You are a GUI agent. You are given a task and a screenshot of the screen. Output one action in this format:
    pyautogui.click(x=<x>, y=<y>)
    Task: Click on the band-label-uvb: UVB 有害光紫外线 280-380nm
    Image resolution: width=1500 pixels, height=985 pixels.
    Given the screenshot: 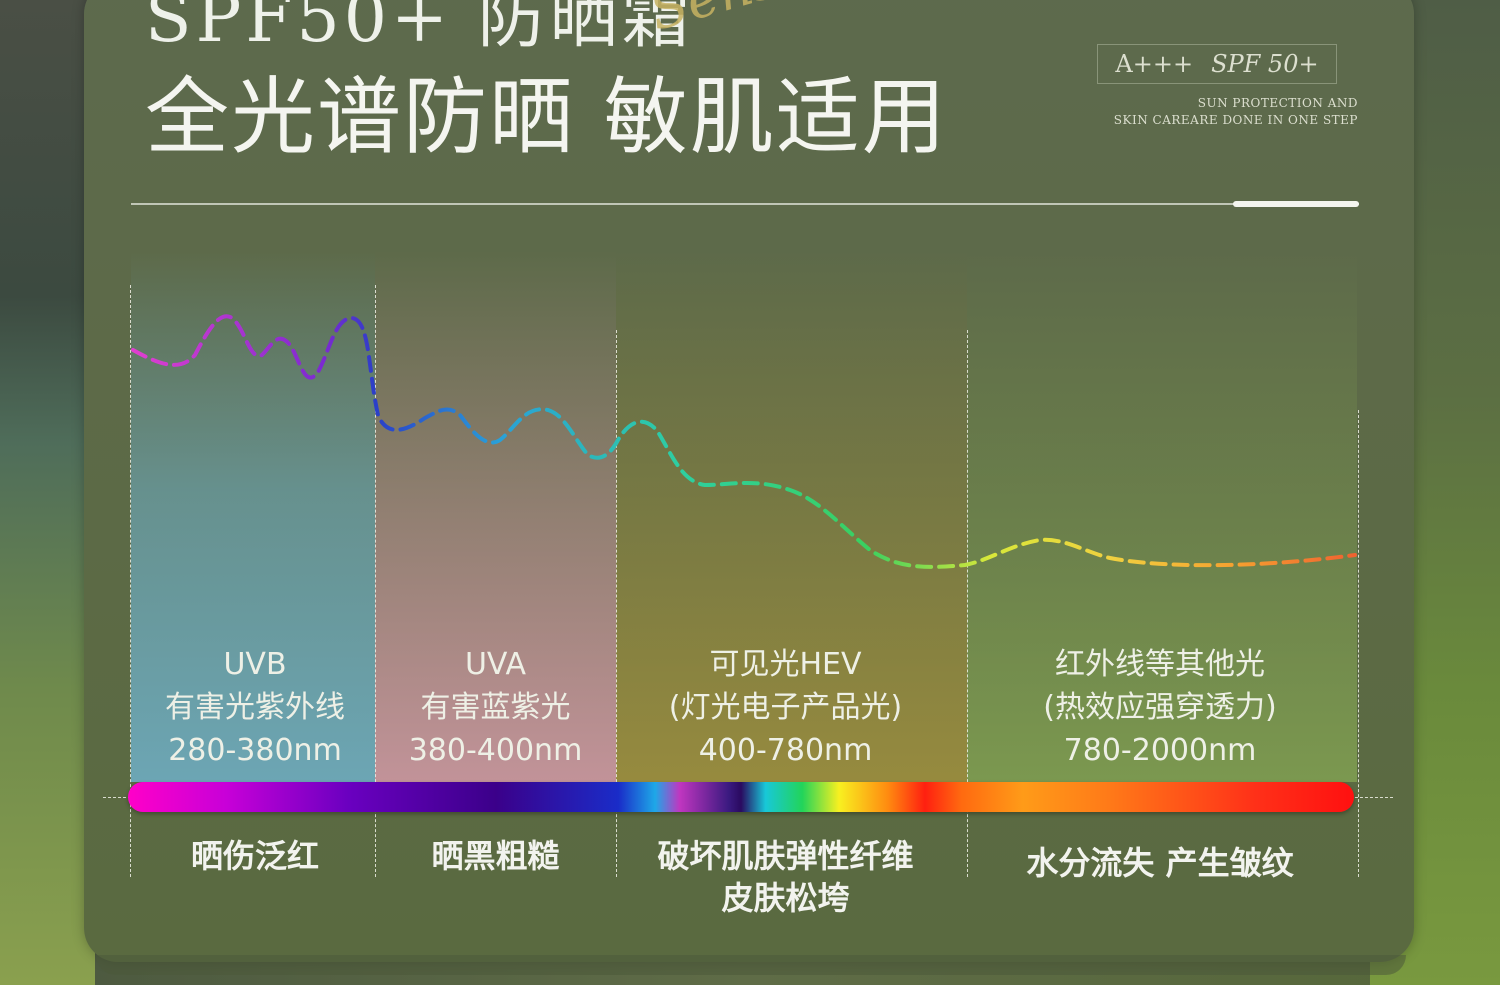 What is the action you would take?
    pyautogui.click(x=255, y=707)
    